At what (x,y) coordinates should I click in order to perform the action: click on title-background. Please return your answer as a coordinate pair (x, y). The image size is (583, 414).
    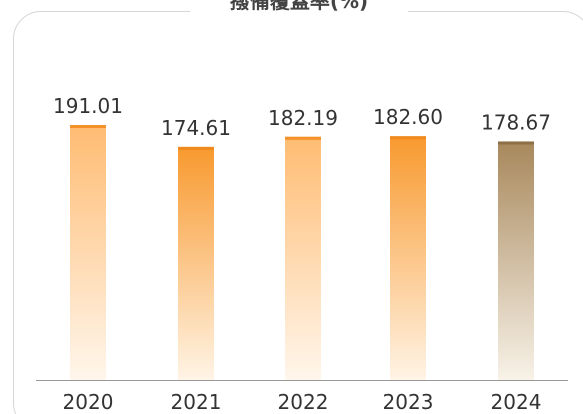
    Looking at the image, I should click on (299, 11).